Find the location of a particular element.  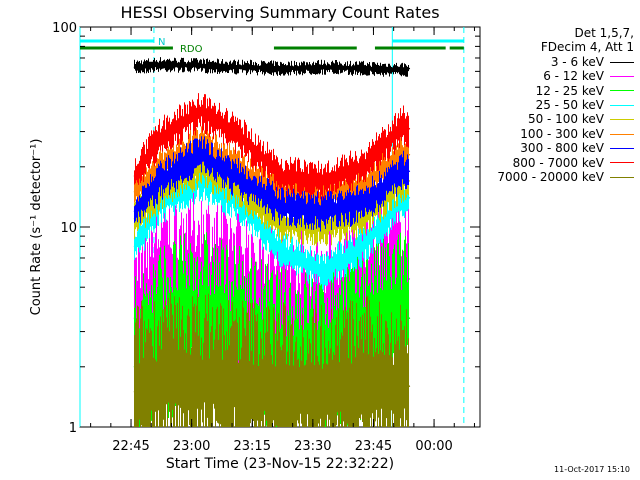

footer-timestamp: 11-Oct-2017 15:10 is located at coordinates (592, 469).